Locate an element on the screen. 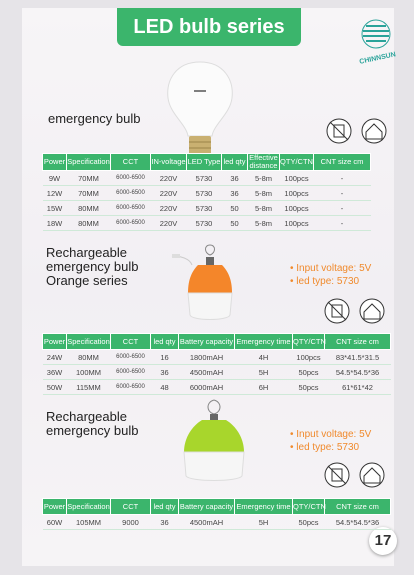  table-cell: 100MM is located at coordinates (88, 372).